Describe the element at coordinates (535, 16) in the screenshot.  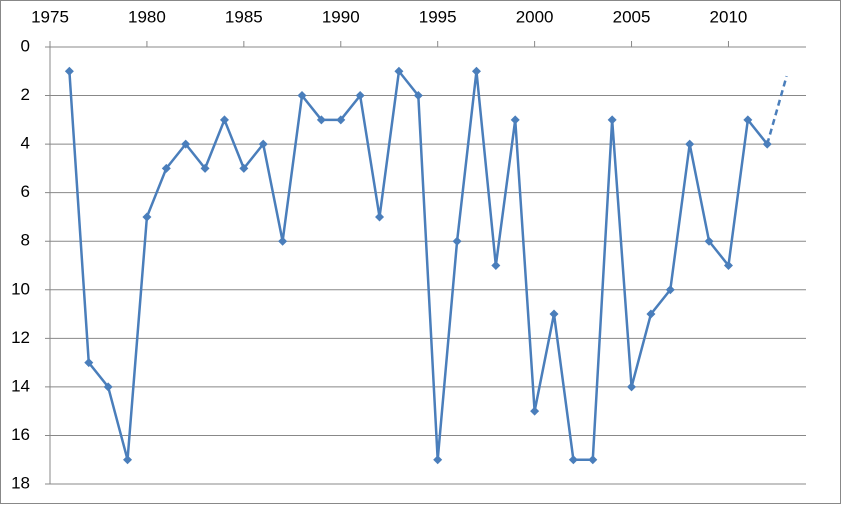
I see `x-tick-label: 2000` at that location.